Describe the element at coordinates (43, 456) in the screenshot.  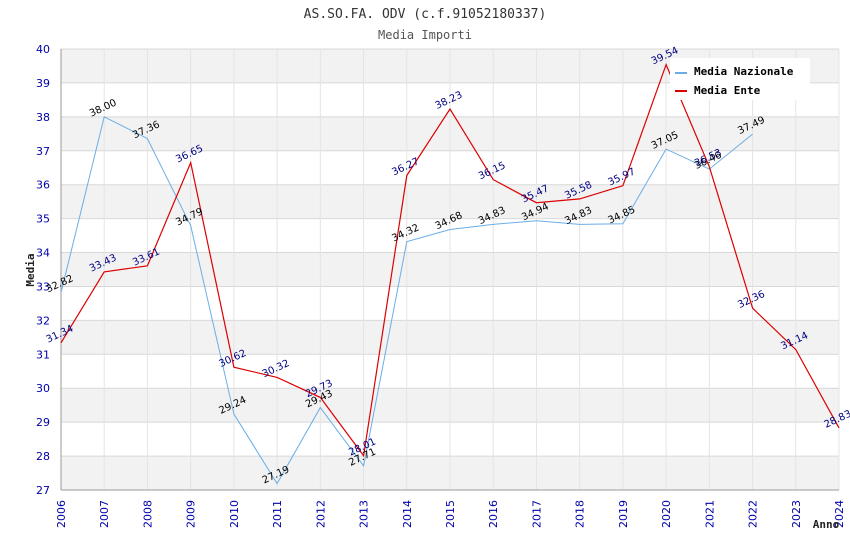
I see `y-tick-label: 28` at that location.